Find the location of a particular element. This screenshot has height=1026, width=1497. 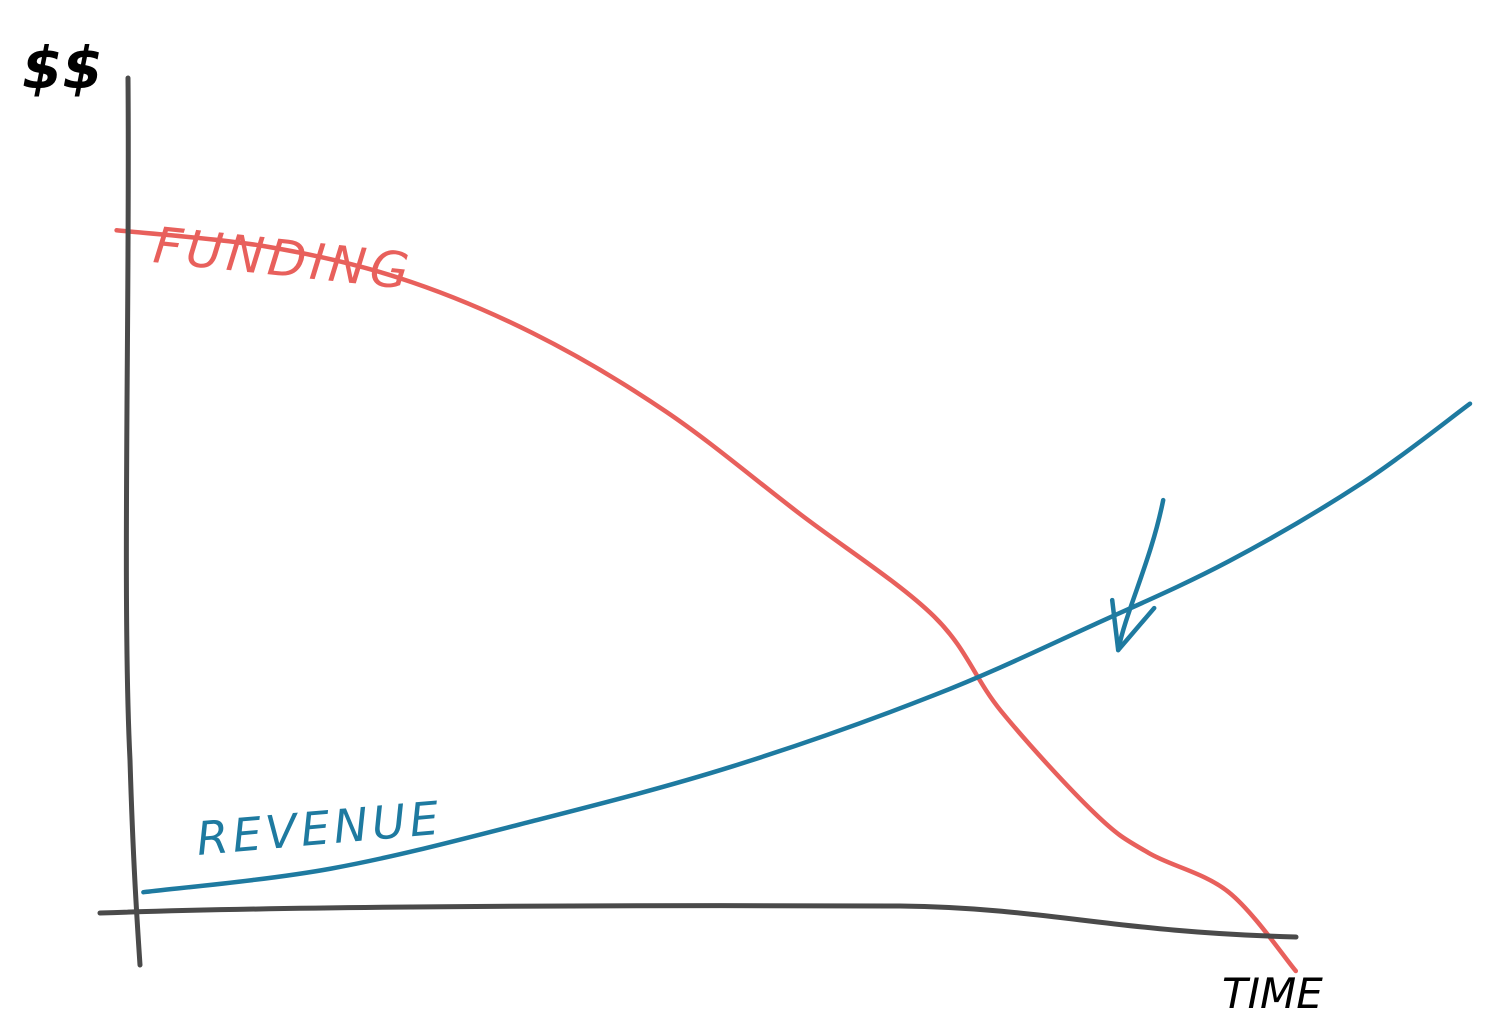

crossover-arrow-head is located at coordinates (1133, 625).